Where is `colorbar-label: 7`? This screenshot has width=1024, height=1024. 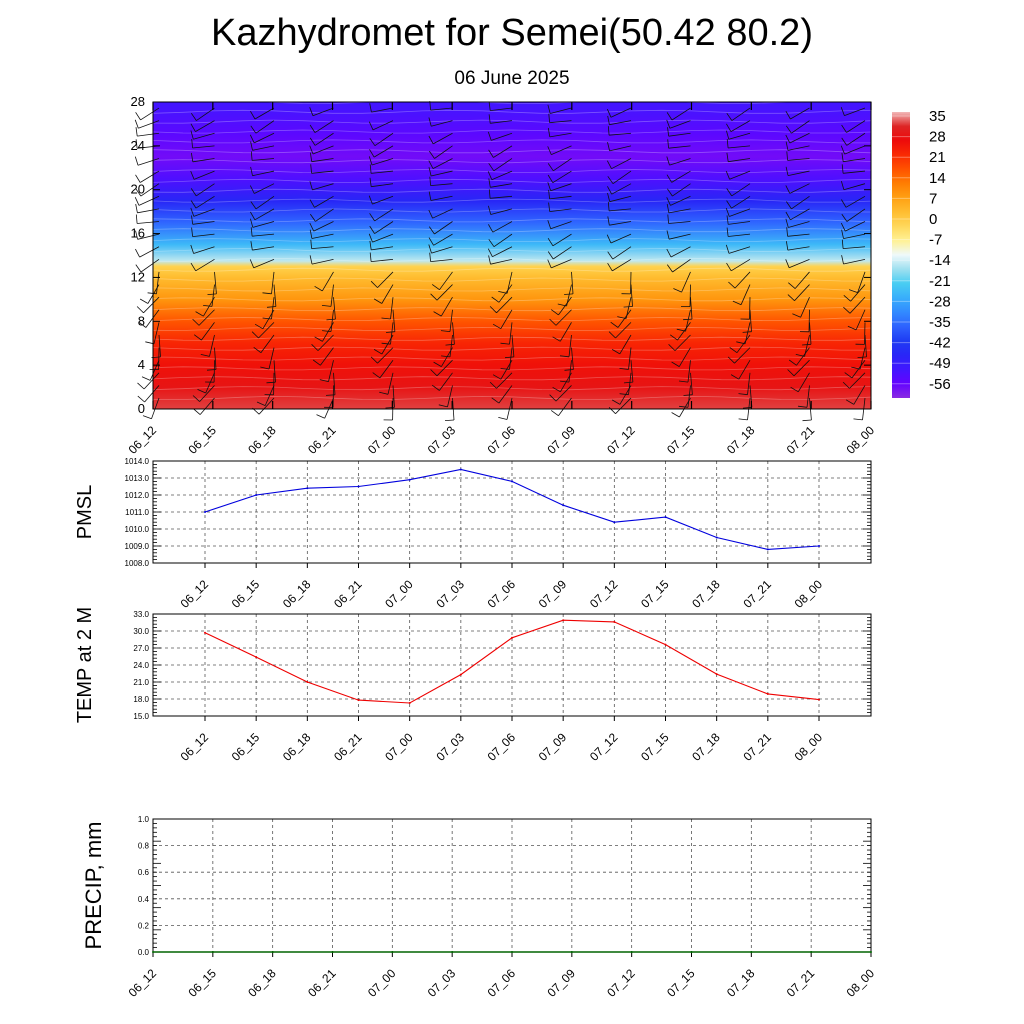 colorbar-label: 7 is located at coordinates (933, 198).